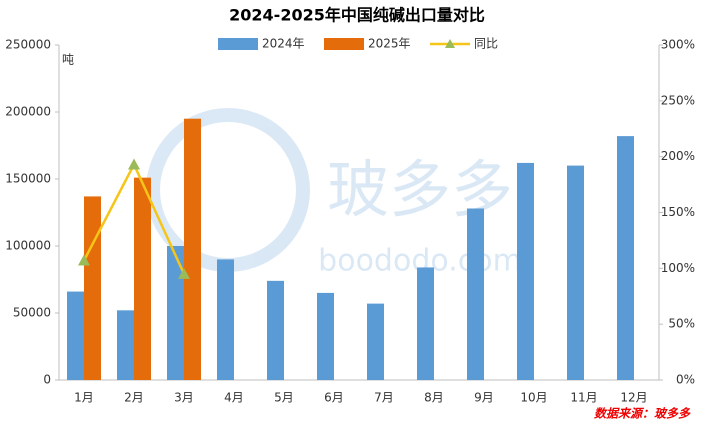 The height and width of the screenshot is (427, 715). Describe the element at coordinates (134, 398) in the screenshot. I see `x-tick-label: 2月` at that location.